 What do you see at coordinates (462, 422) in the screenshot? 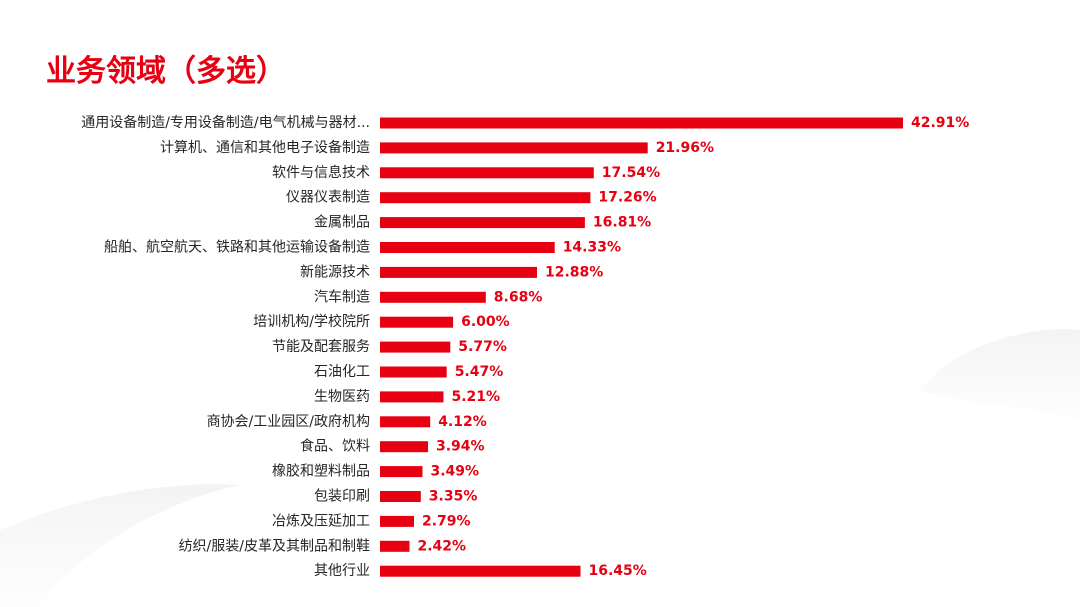
I see `value-label: 4.12%` at bounding box center [462, 422].